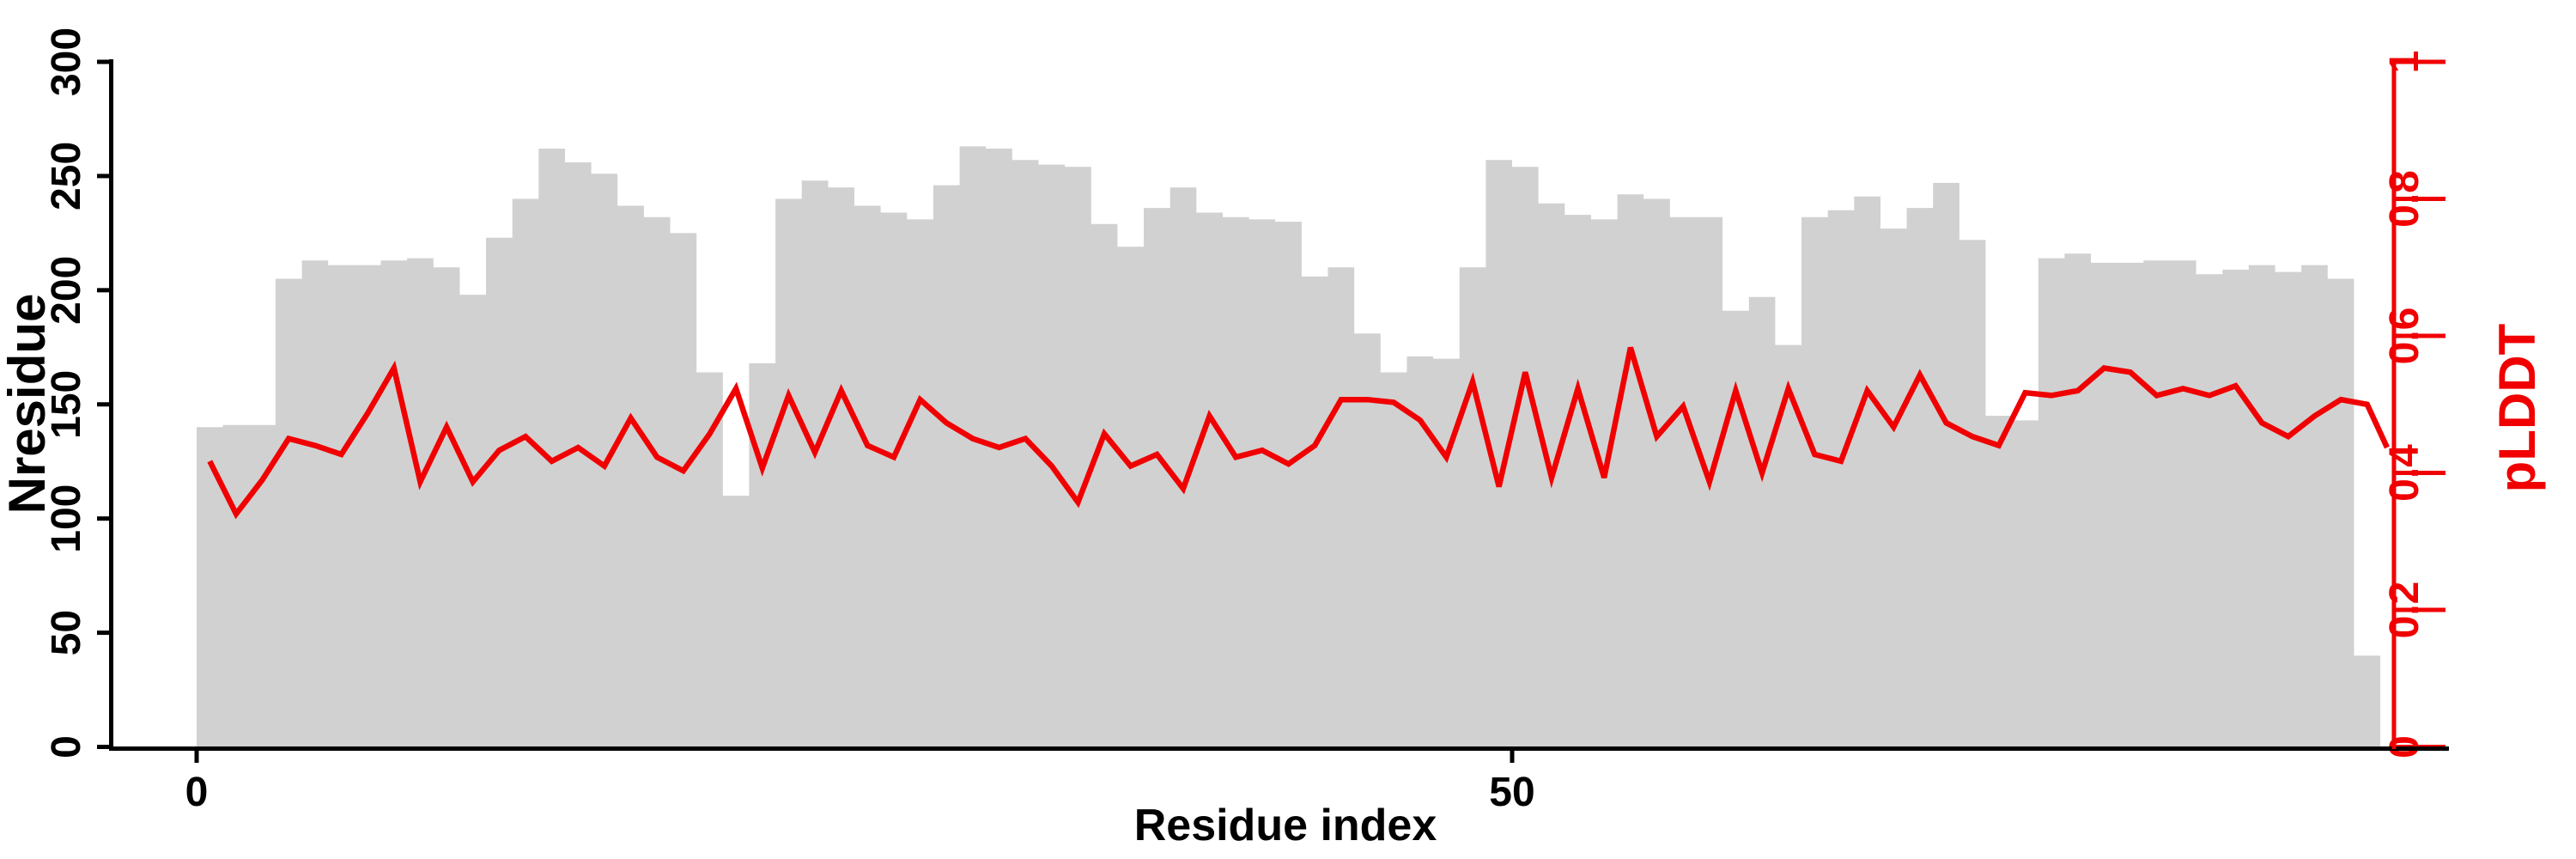  Describe the element at coordinates (66, 404) in the screenshot. I see `left-axis-tick-label: 150` at that location.